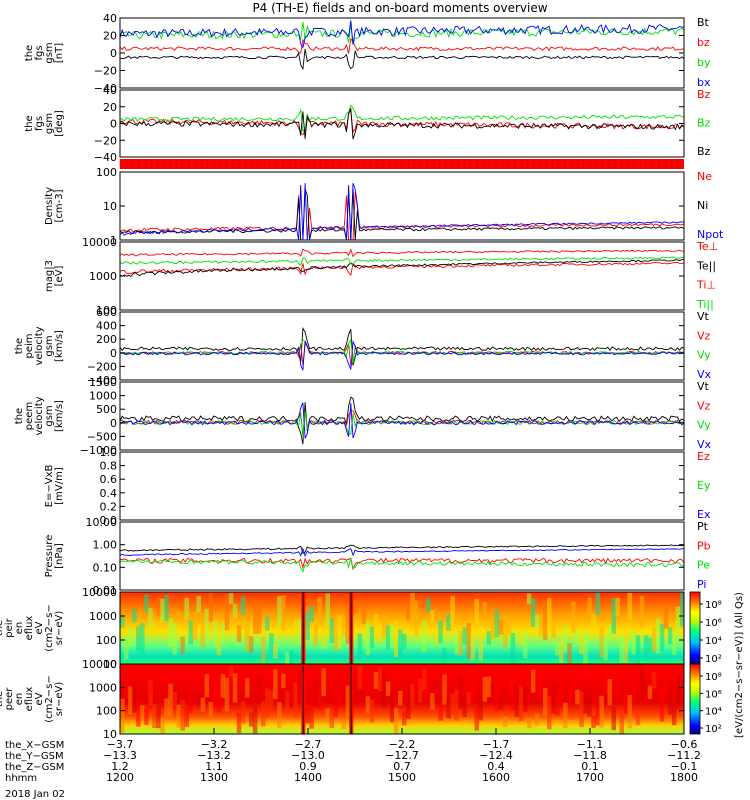 The width and height of the screenshot is (750, 800). What do you see at coordinates (39, 698) in the screenshot?
I see `y-axis-label-line: eV` at bounding box center [39, 698].